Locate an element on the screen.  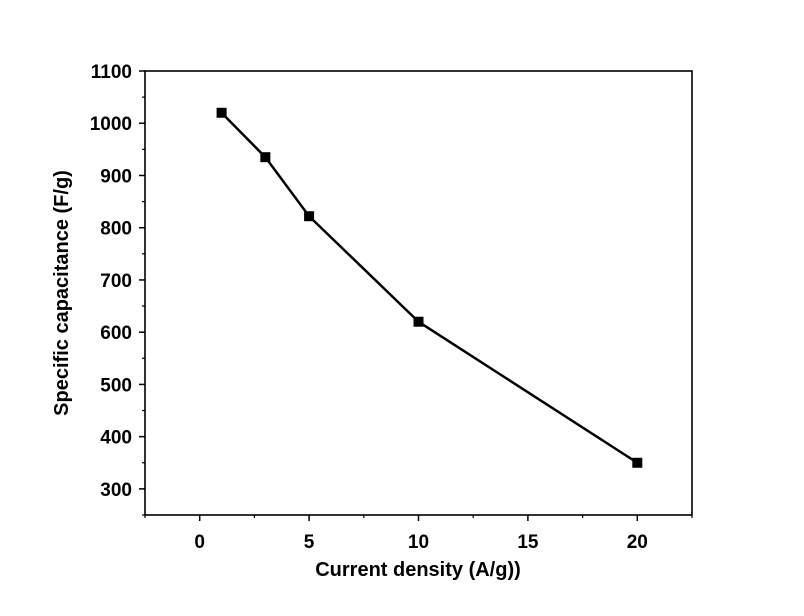
x-tick-label: 0 is located at coordinates (199, 542).